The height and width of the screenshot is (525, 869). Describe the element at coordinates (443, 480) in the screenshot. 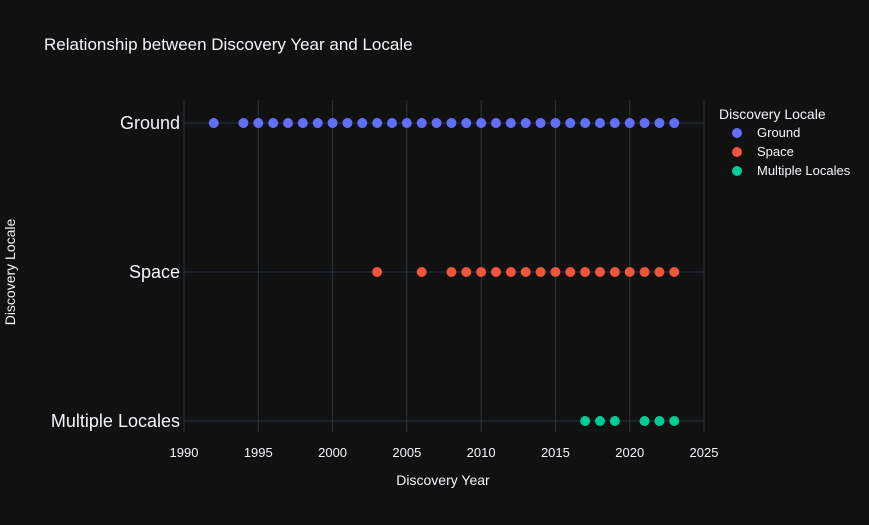

I see `x-axis-label: Discovery Year` at that location.